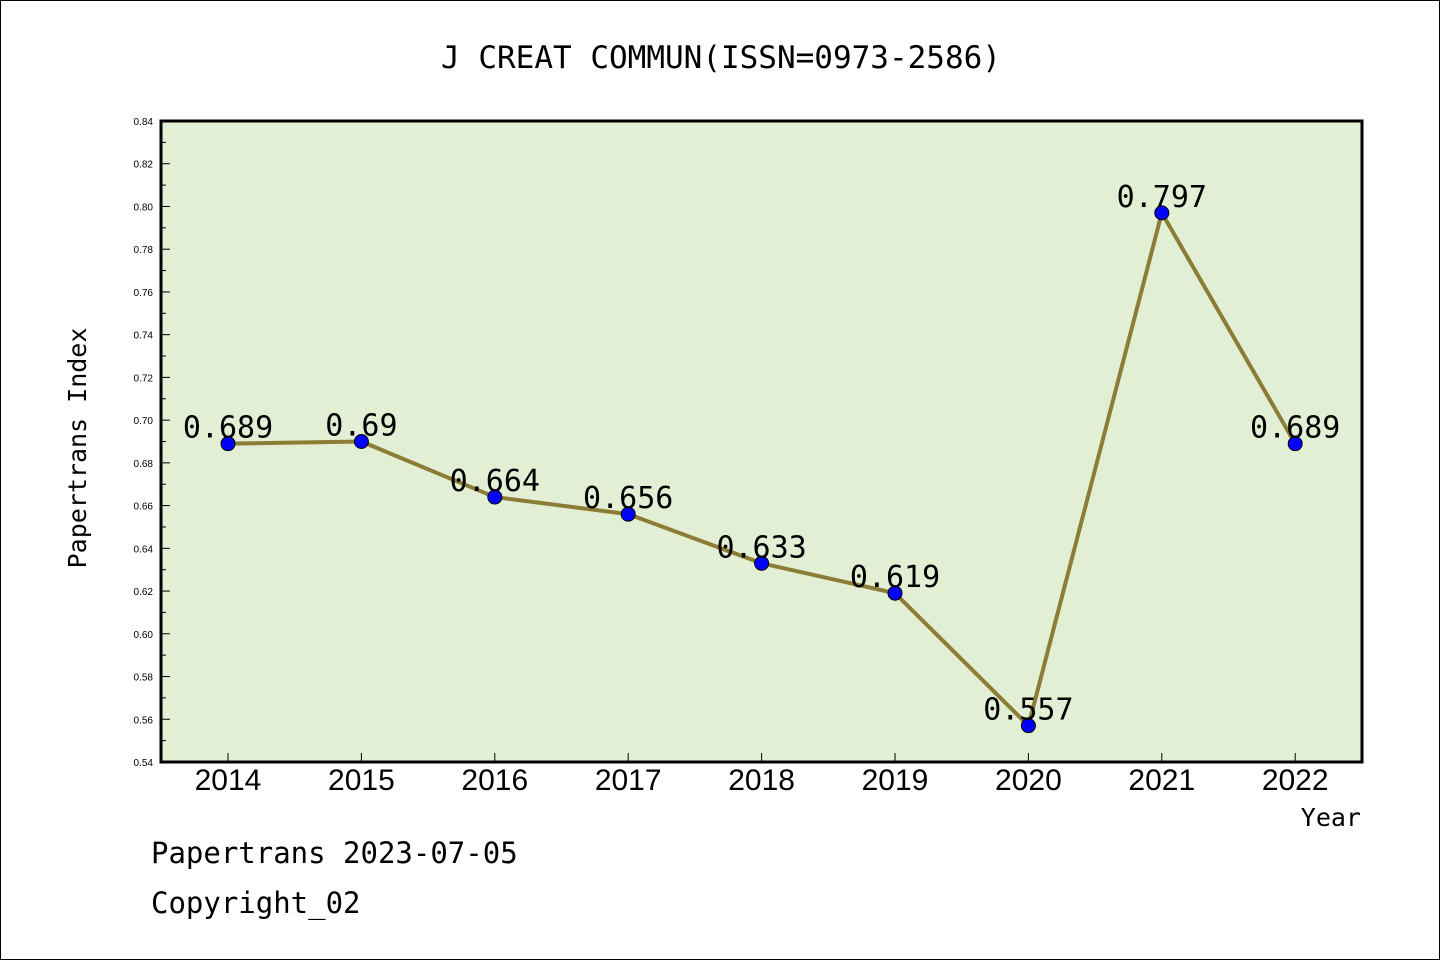 The image size is (1440, 961). What do you see at coordinates (144, 207) in the screenshot?
I see `y-tick-label: 0.80` at bounding box center [144, 207].